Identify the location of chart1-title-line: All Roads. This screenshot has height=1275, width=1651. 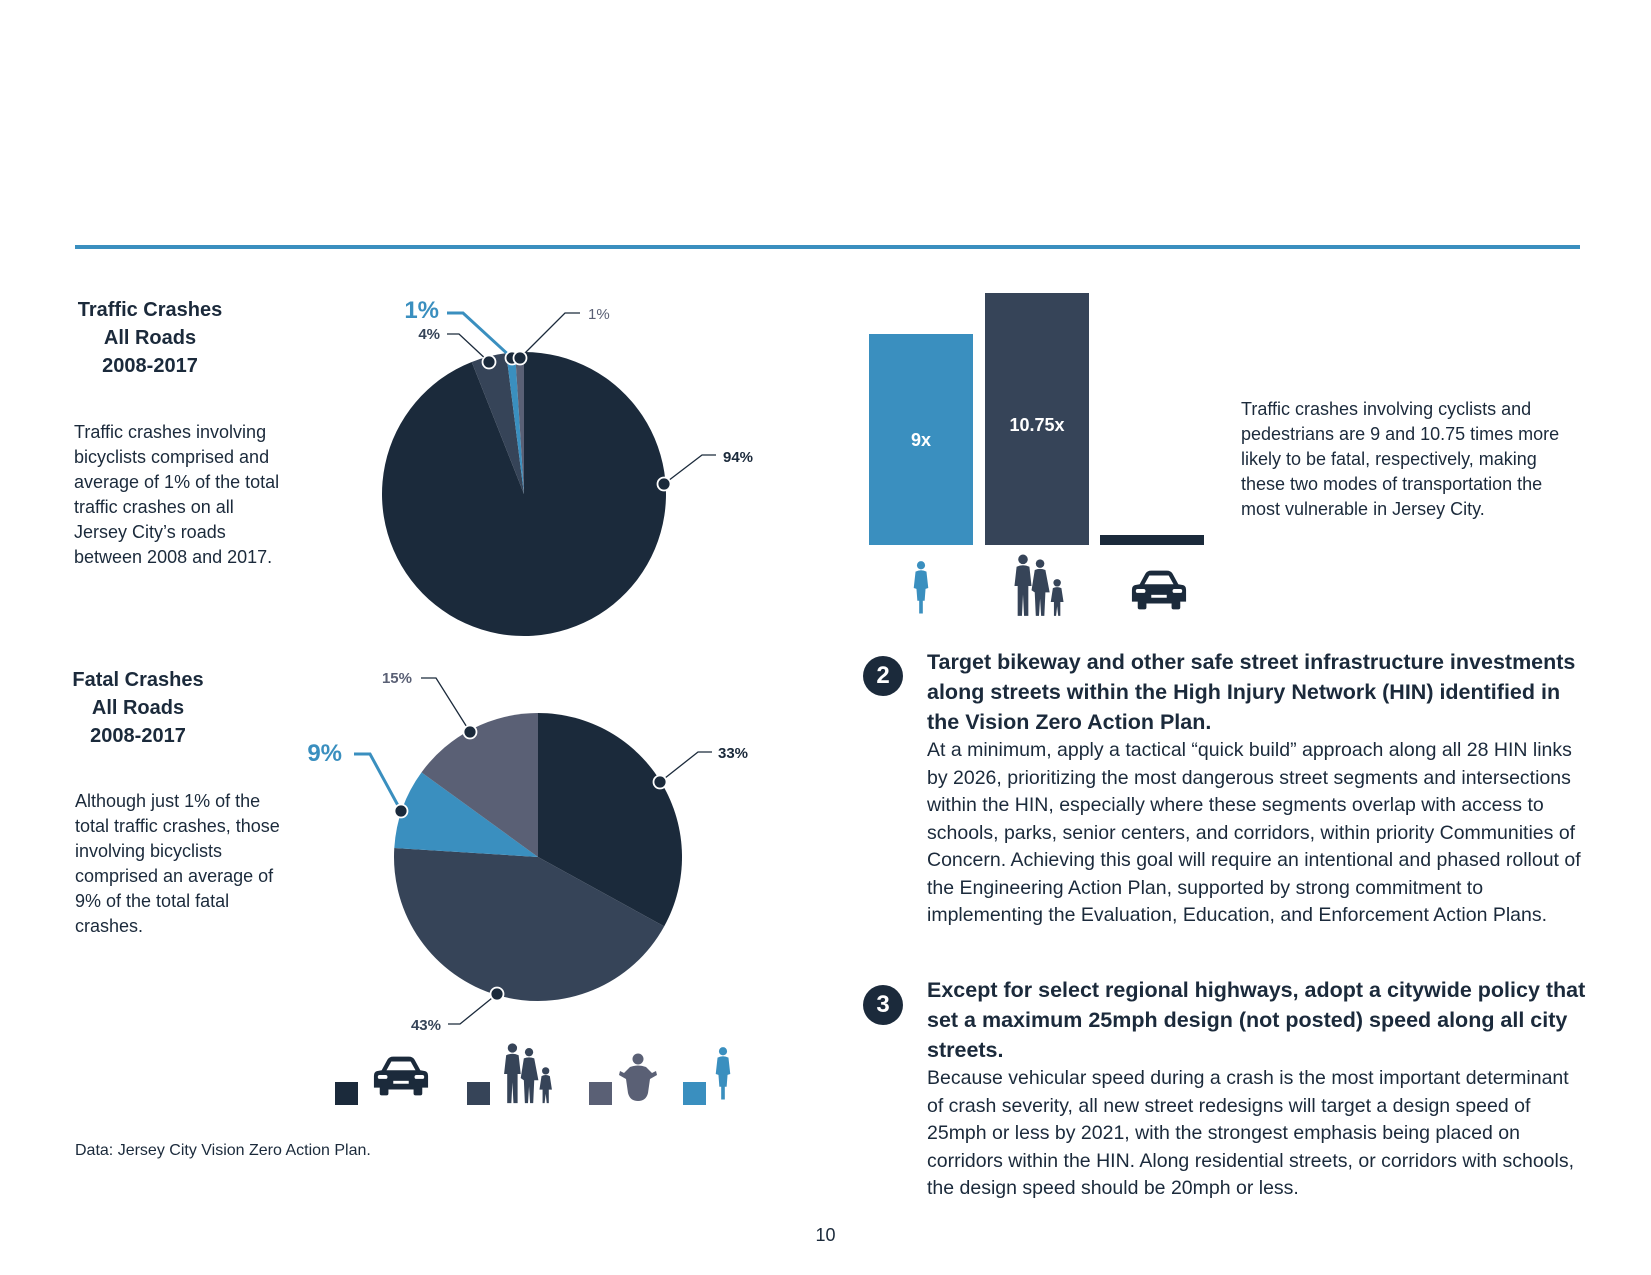
(150, 338).